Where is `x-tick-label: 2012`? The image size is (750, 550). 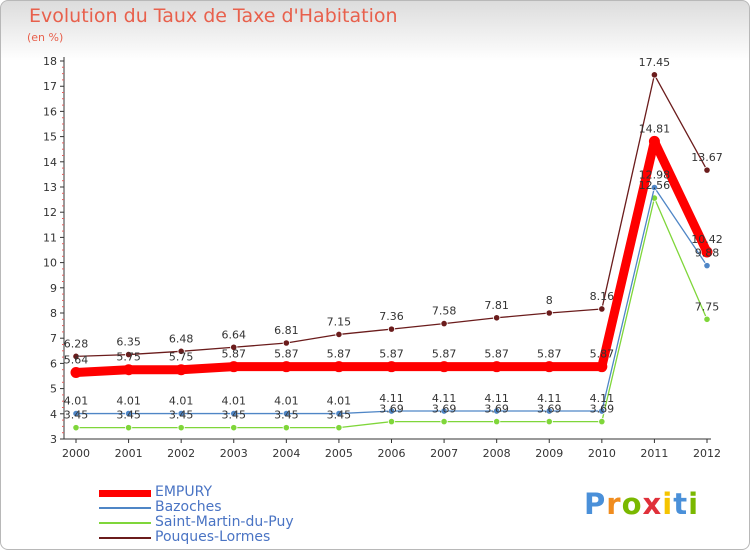 x-tick-label: 2012 is located at coordinates (707, 453).